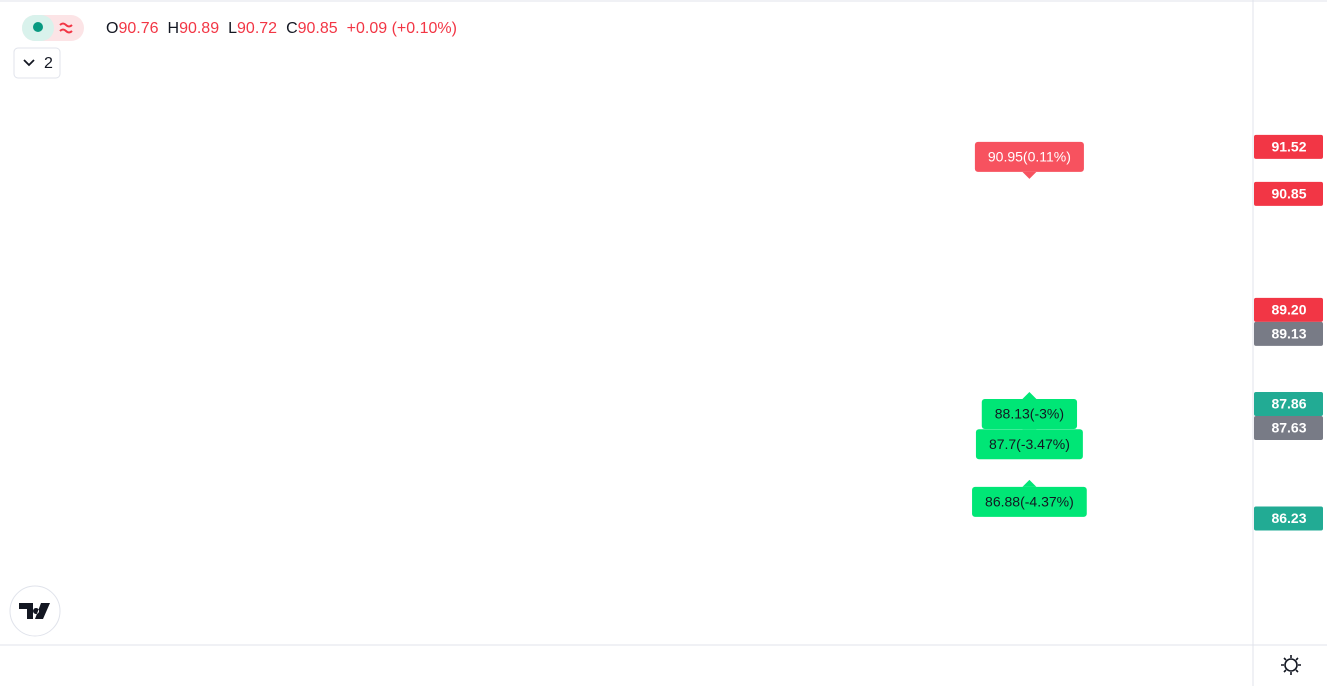  I want to click on gear-teeth, so click(1291, 665).